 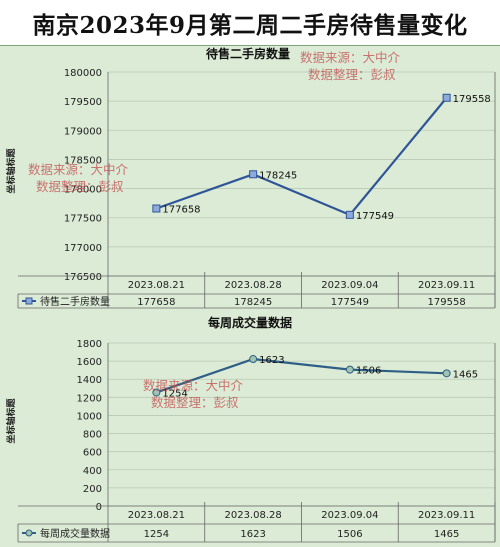 What do you see at coordinates (75, 301) in the screenshot?
I see `legend-label: 待售二手房数量` at bounding box center [75, 301].